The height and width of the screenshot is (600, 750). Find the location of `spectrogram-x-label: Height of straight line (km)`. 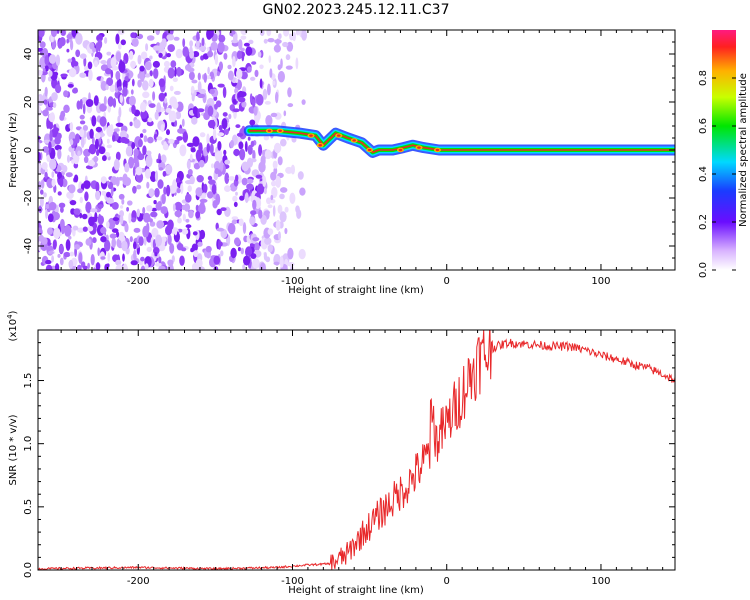

spectrogram-x-label: Height of straight line (km) is located at coordinates (356, 290).